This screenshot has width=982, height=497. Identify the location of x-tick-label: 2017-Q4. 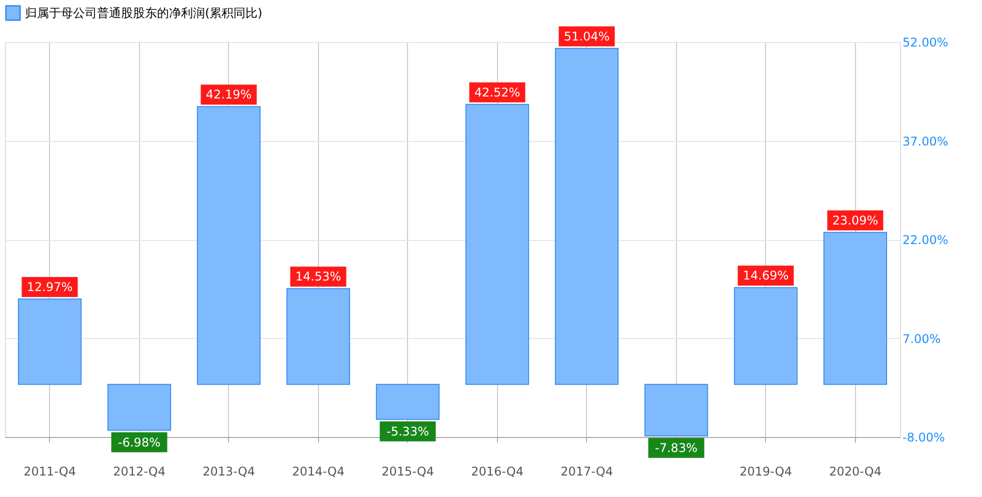
(586, 471).